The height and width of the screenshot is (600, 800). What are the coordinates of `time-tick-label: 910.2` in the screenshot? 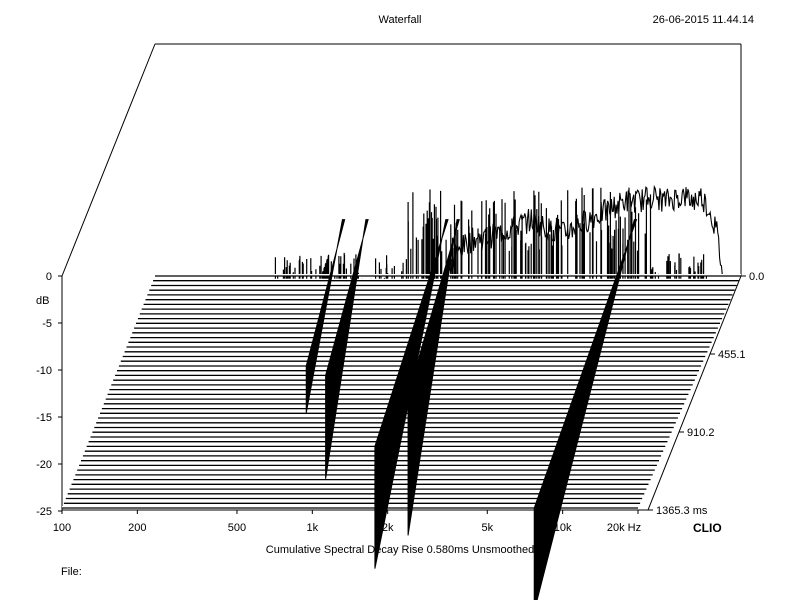 It's located at (701, 433).